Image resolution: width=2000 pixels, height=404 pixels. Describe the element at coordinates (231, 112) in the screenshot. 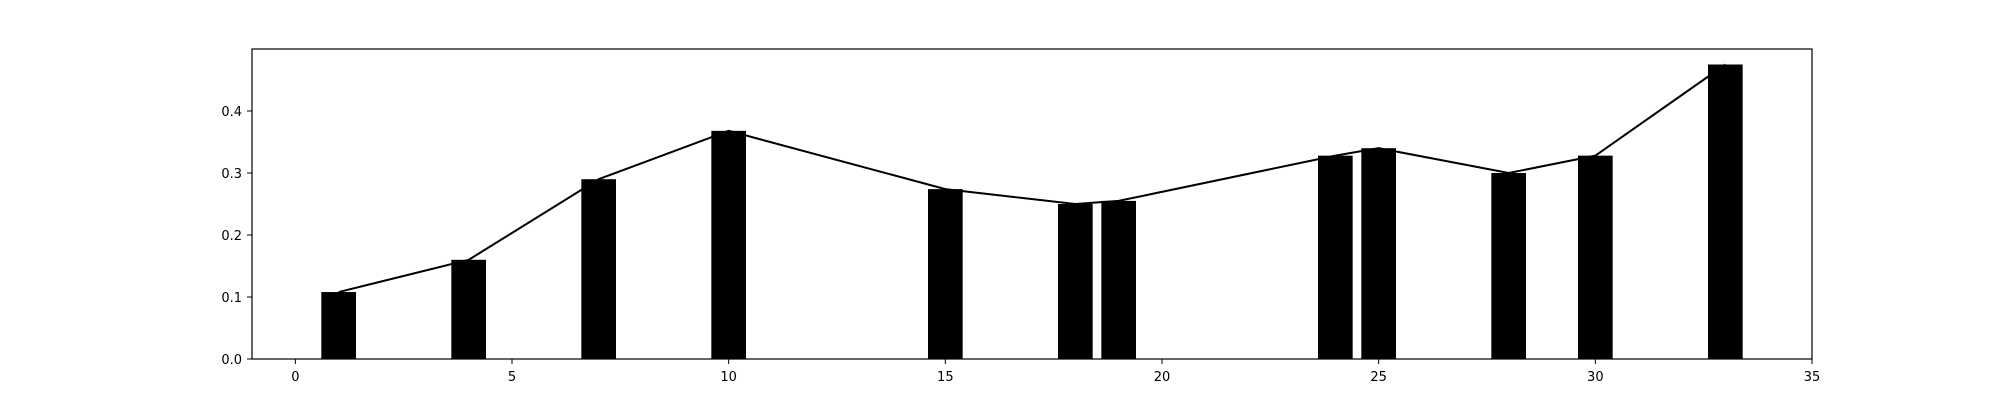

I see `y-tick-label: 0.4` at that location.